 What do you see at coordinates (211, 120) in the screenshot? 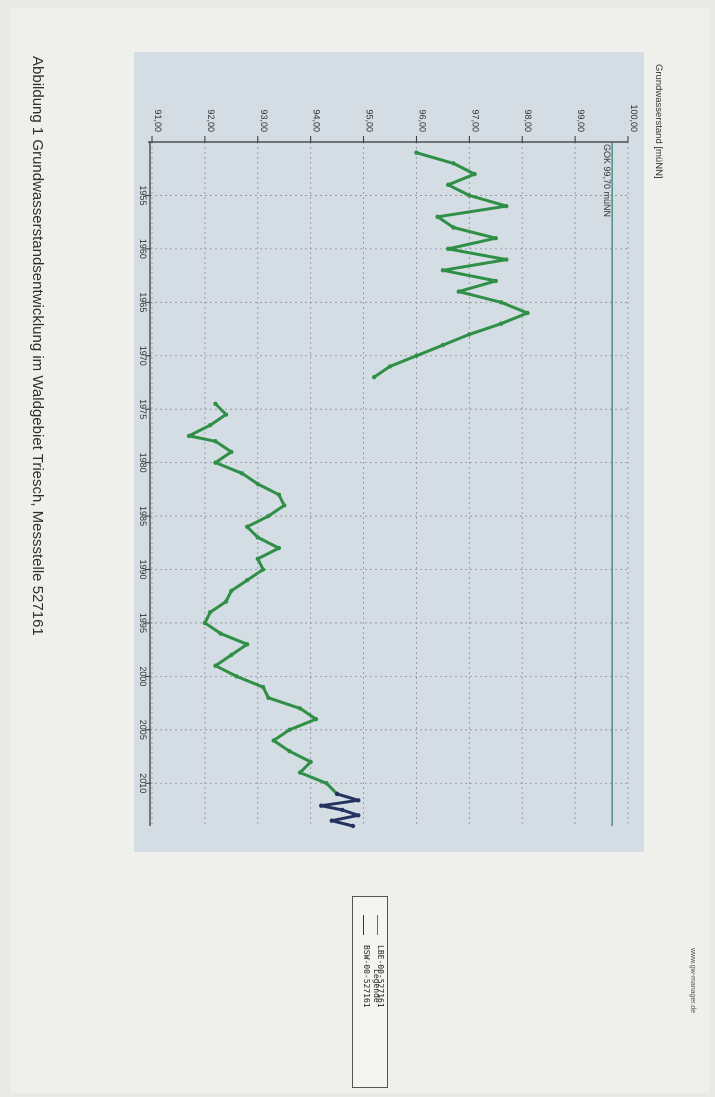
I see `value-tick-label: 92,00` at bounding box center [211, 120].